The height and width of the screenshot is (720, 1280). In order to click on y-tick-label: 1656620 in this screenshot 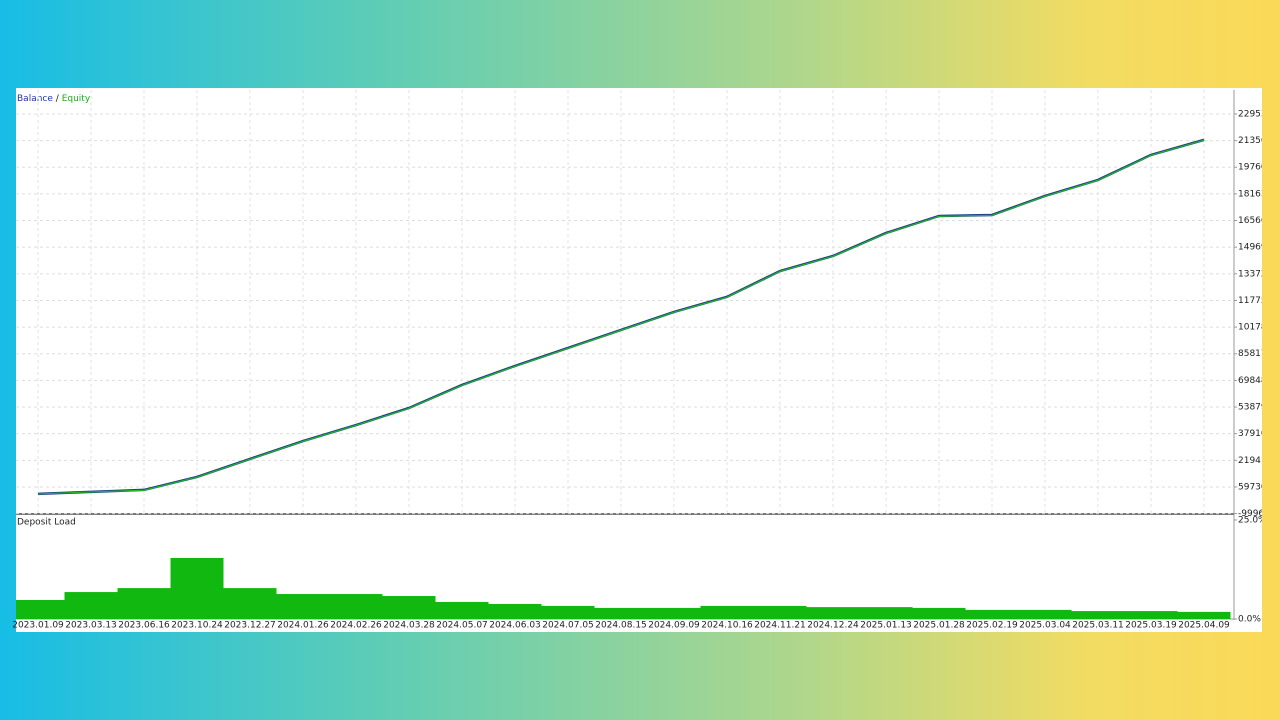, I will do `click(1258, 221)`.